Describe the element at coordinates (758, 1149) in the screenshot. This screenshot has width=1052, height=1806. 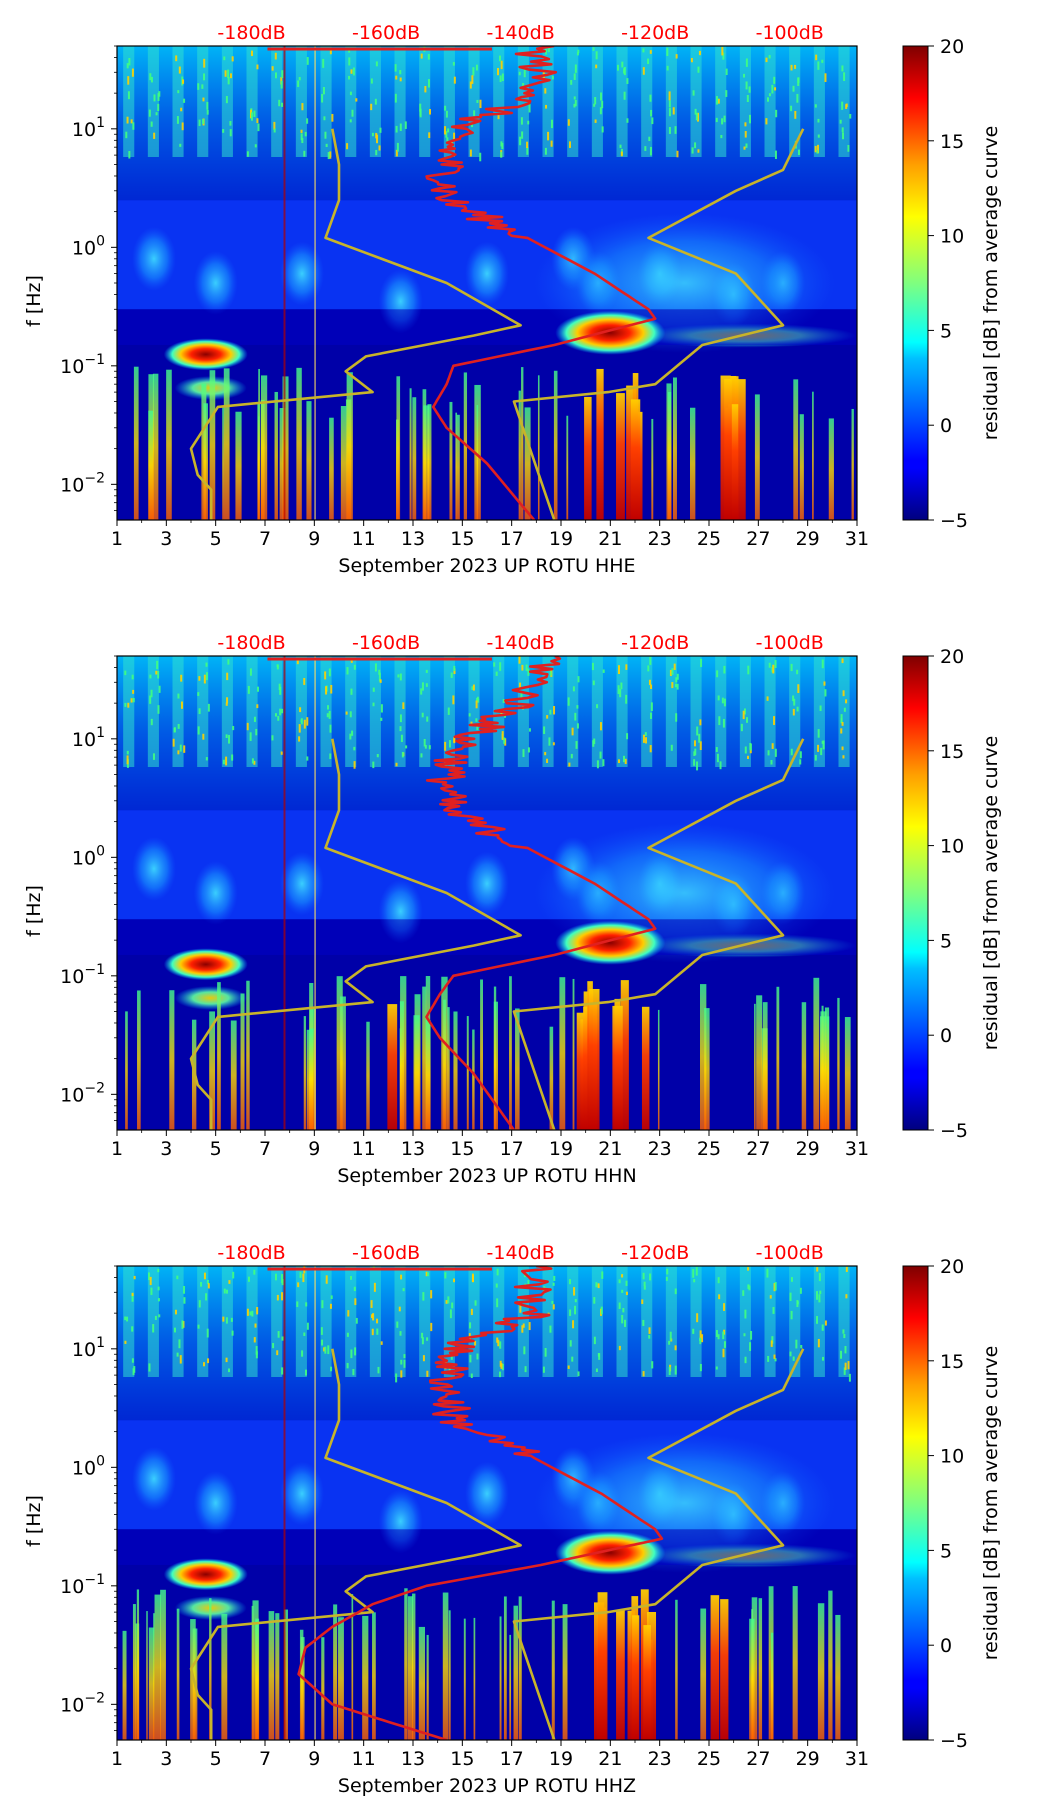
I see `x-tick-label: 27` at that location.